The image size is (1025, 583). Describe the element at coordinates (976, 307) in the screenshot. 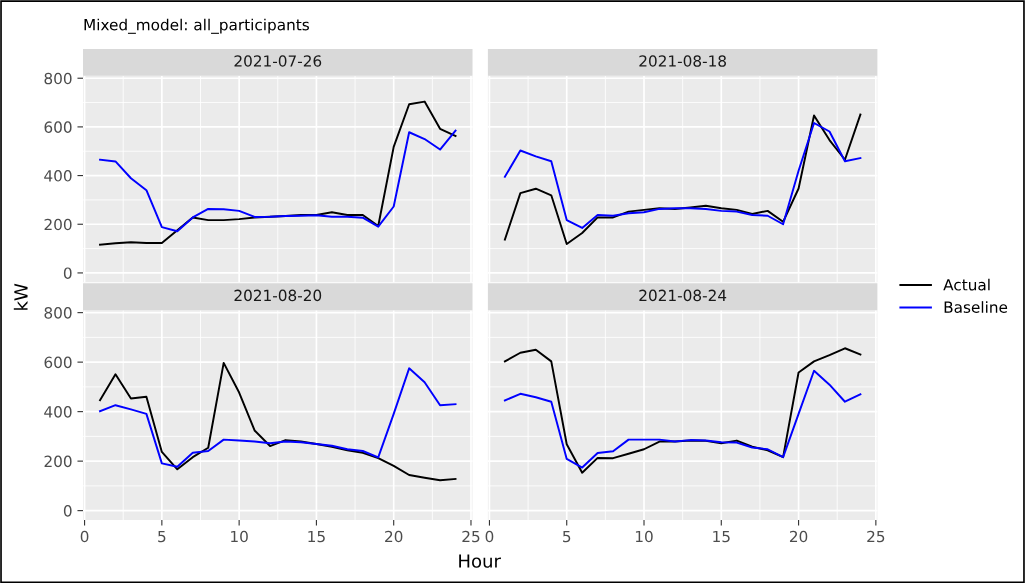

I see `legend-label: Baseline` at that location.